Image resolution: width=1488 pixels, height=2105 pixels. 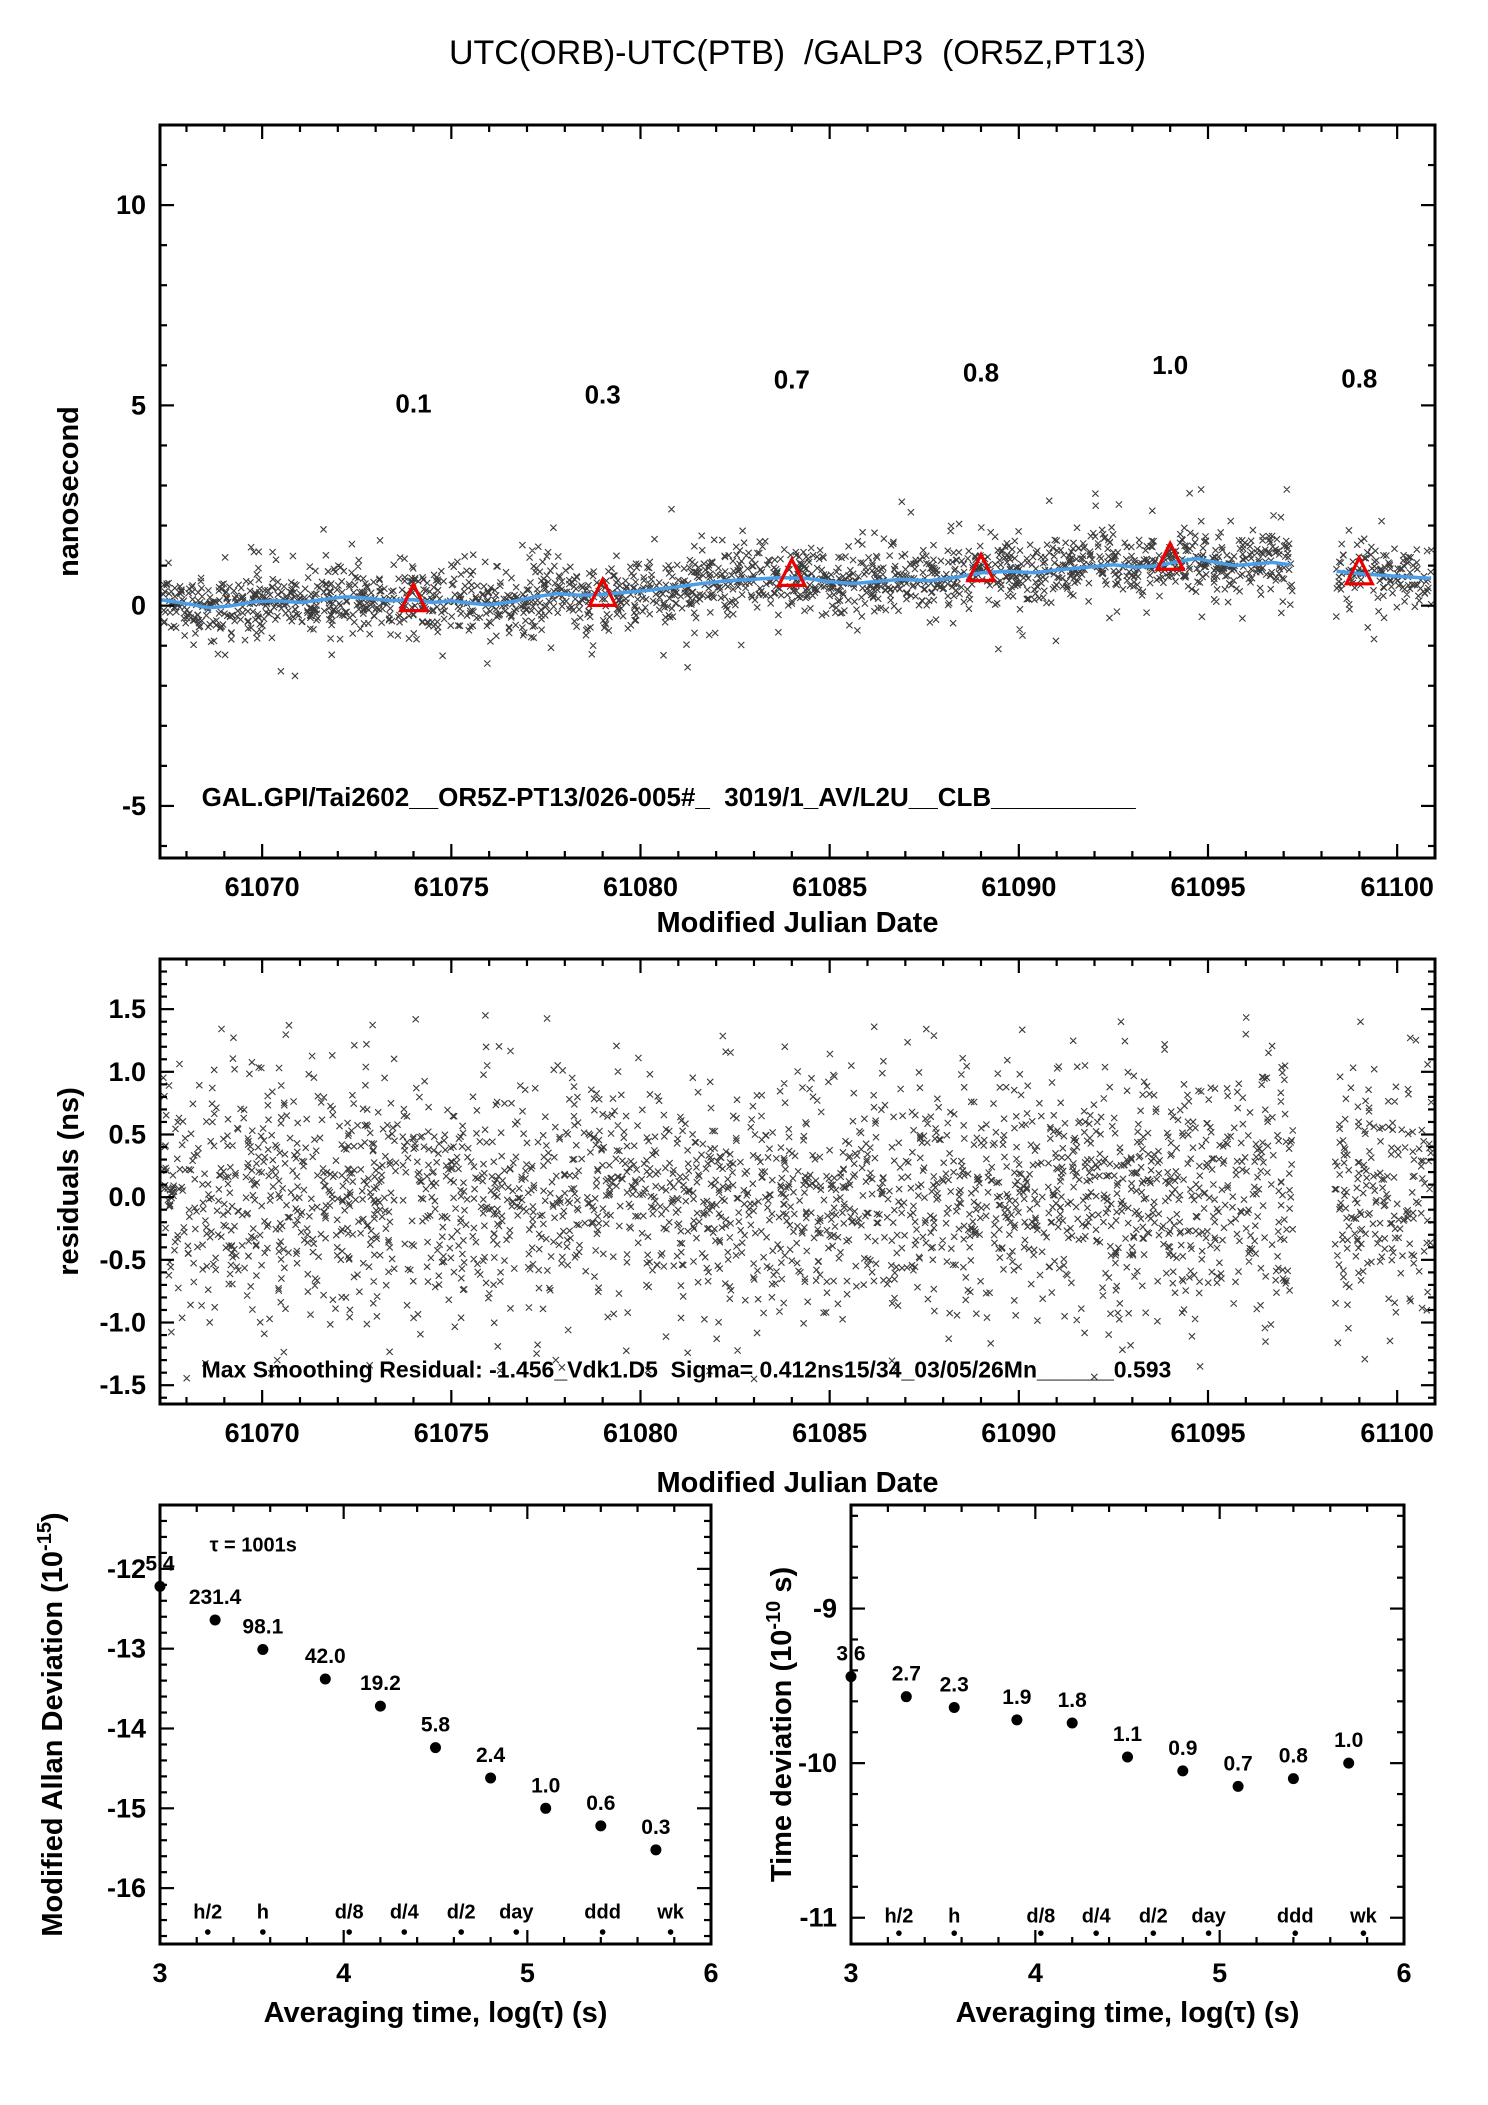 What do you see at coordinates (670, 1912) in the screenshot?
I see `time-marker-label: wk` at bounding box center [670, 1912].